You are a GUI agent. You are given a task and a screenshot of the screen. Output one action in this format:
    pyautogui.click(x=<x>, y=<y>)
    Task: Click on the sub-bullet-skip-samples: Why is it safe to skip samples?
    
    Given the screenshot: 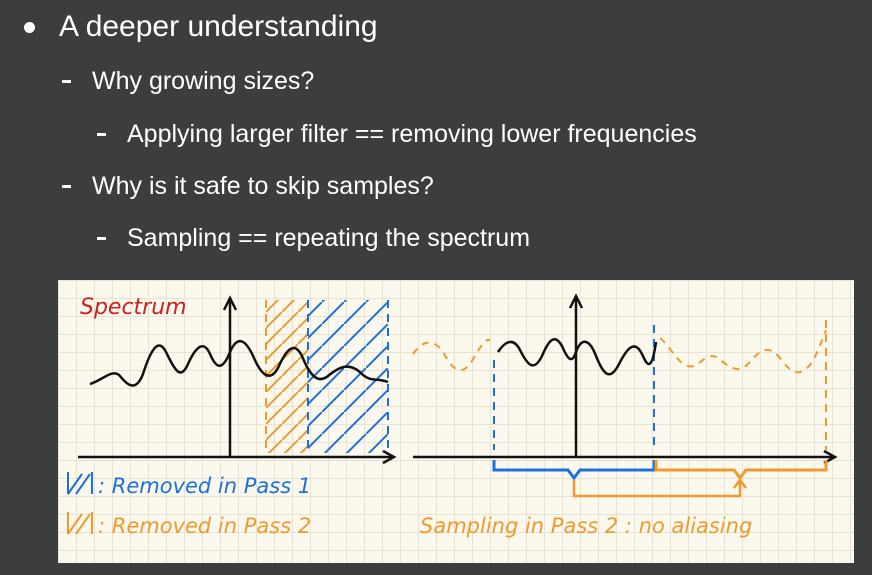 What is the action you would take?
    pyautogui.click(x=248, y=186)
    